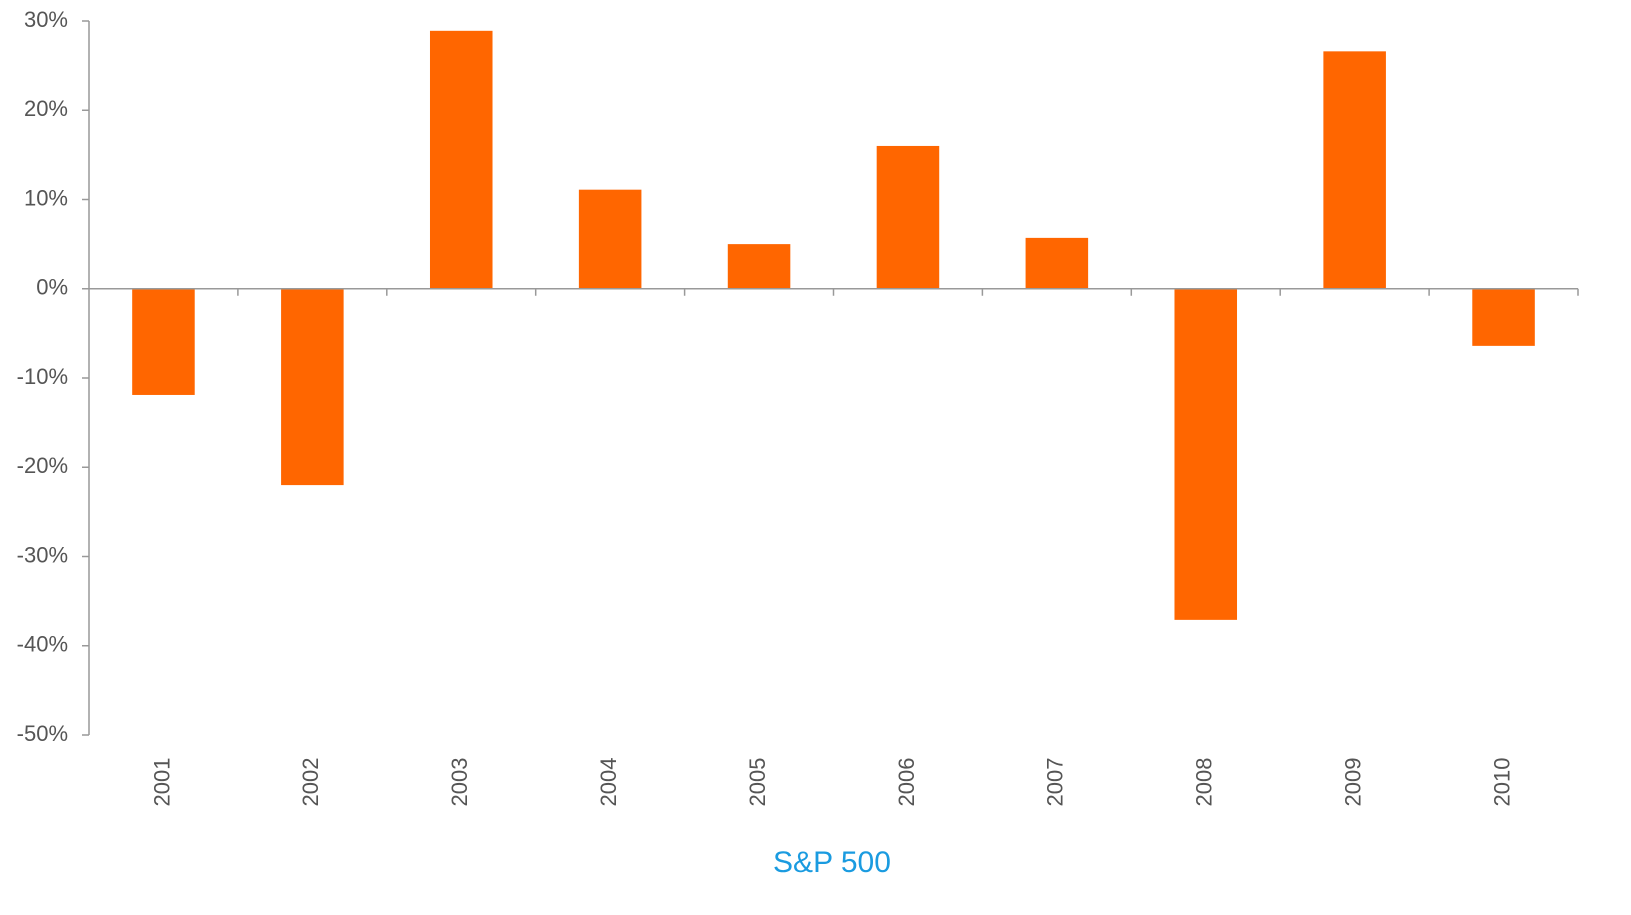 Image resolution: width=1631 pixels, height=915 pixels. What do you see at coordinates (757, 782) in the screenshot?
I see `x-tick-label: 2005` at bounding box center [757, 782].